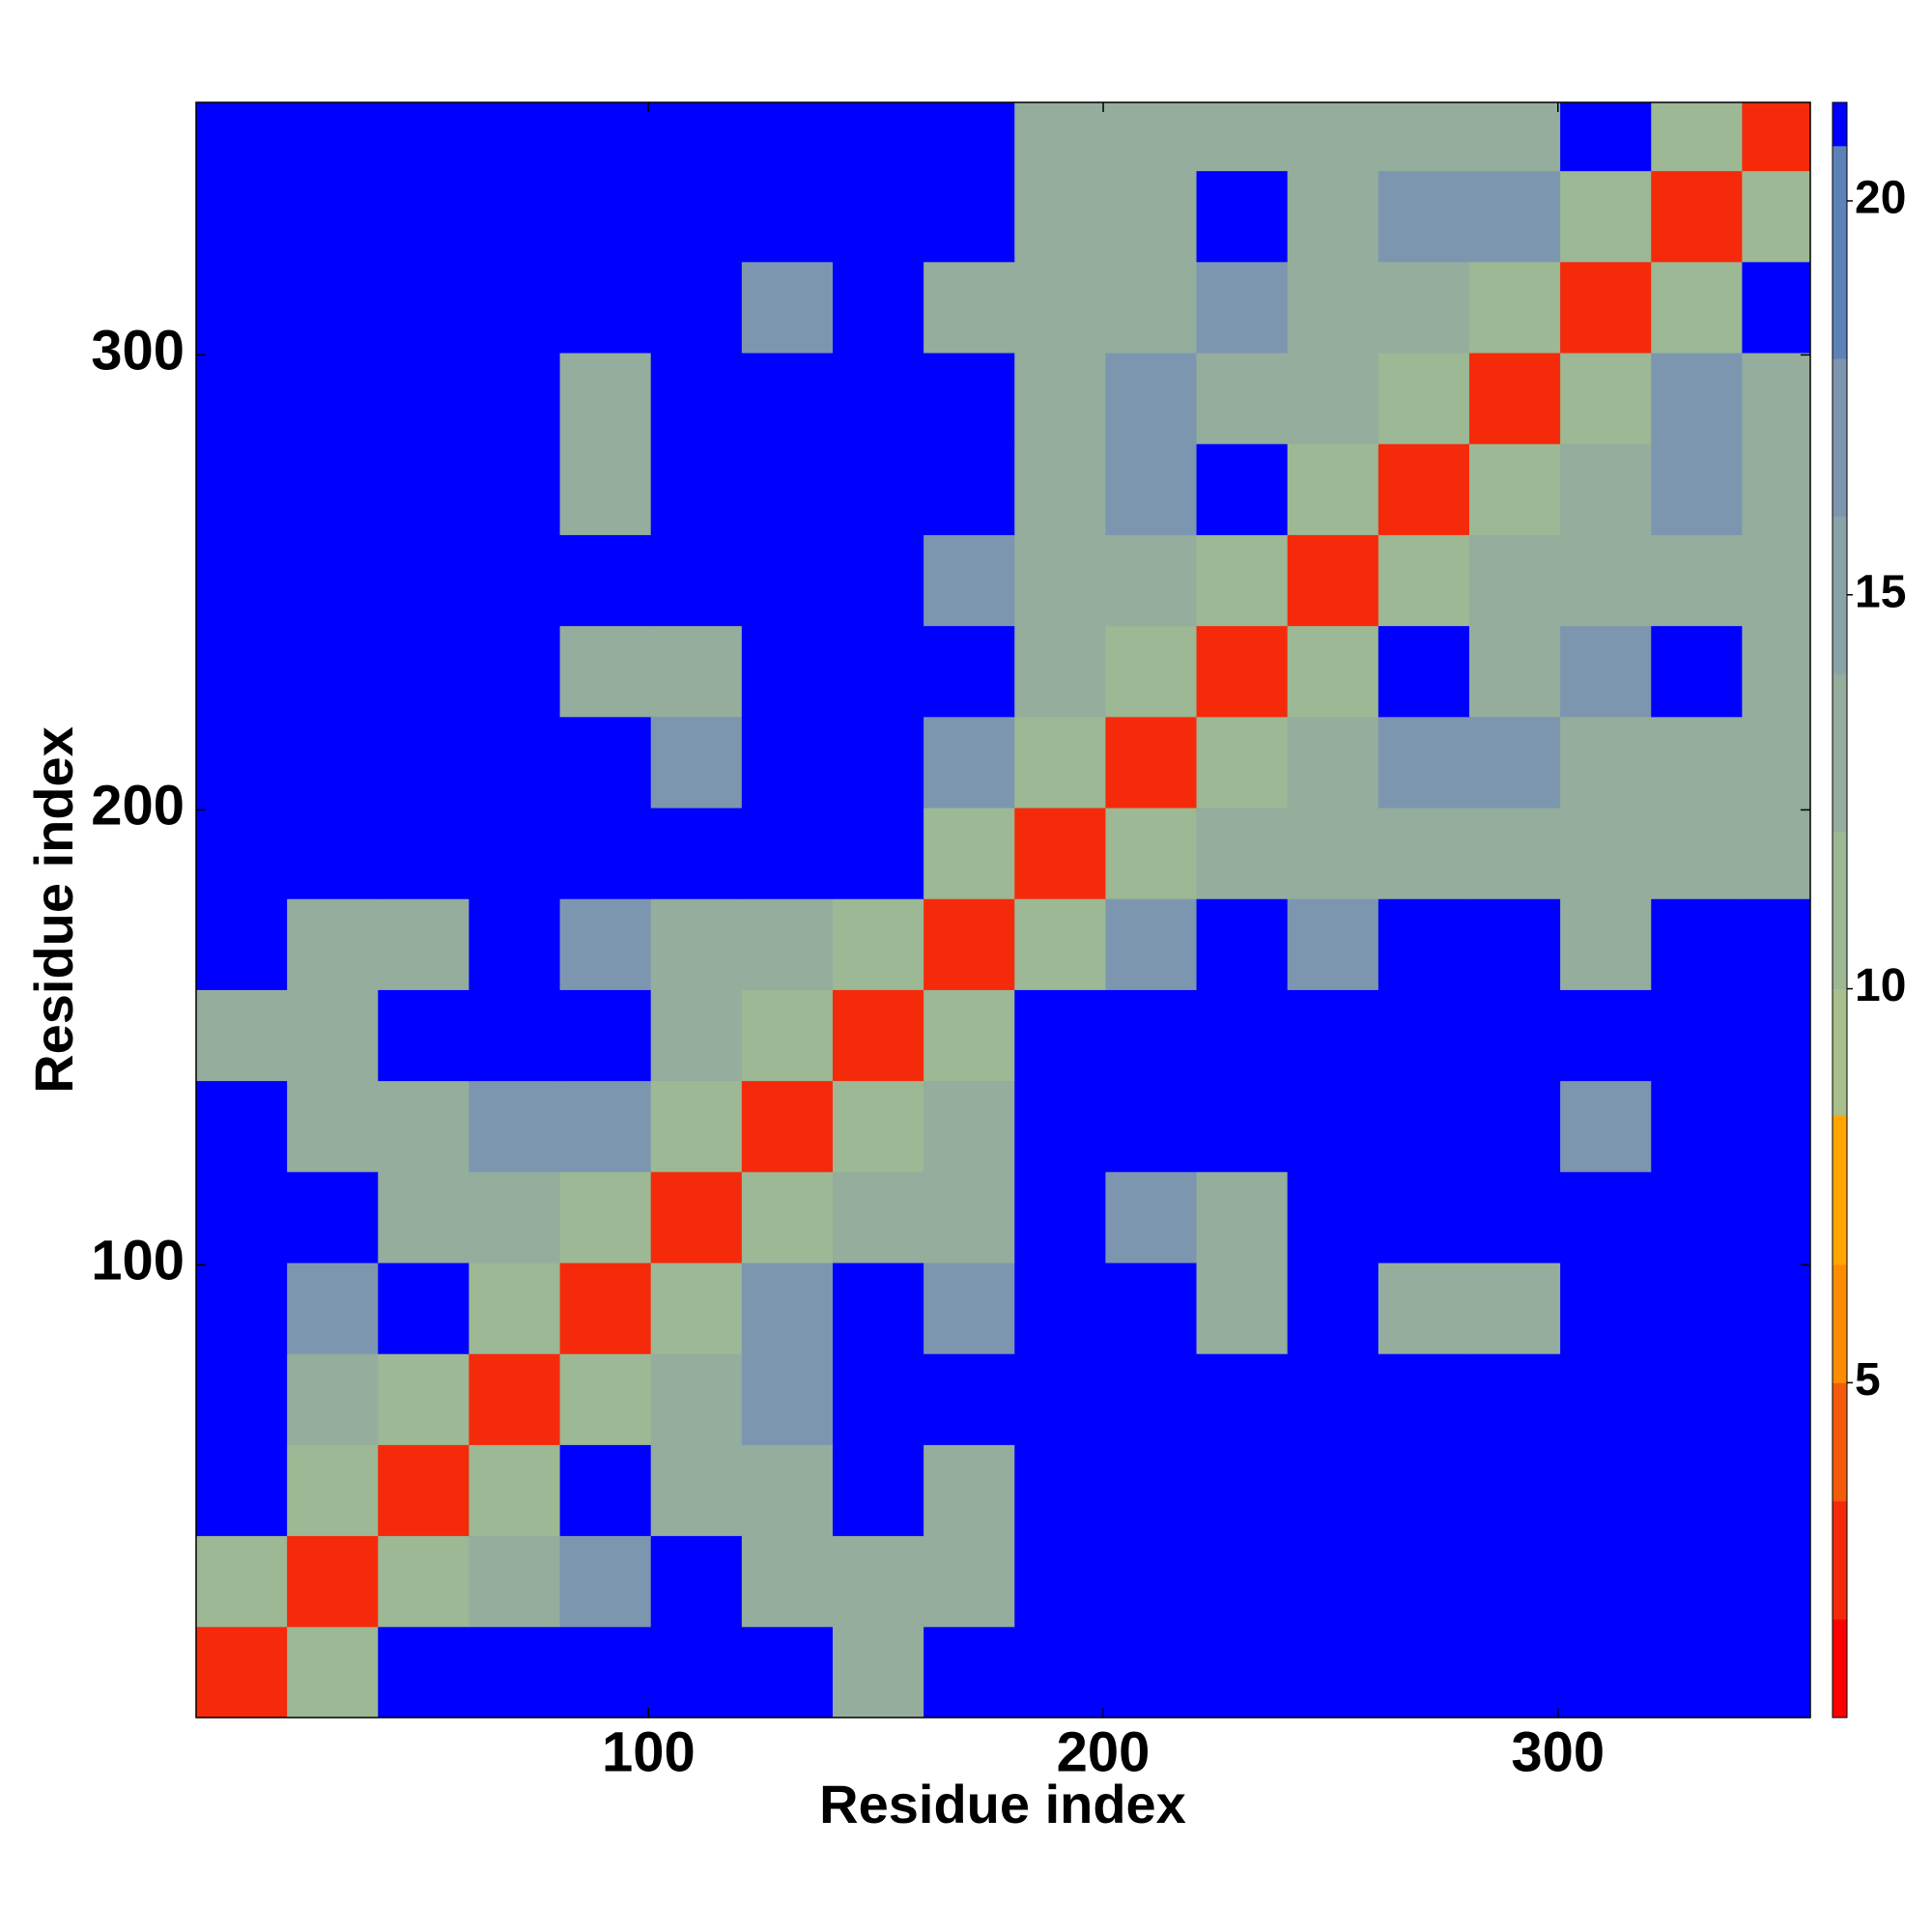  What do you see at coordinates (138, 351) in the screenshot?
I see `y-tick-label: 300` at bounding box center [138, 351].